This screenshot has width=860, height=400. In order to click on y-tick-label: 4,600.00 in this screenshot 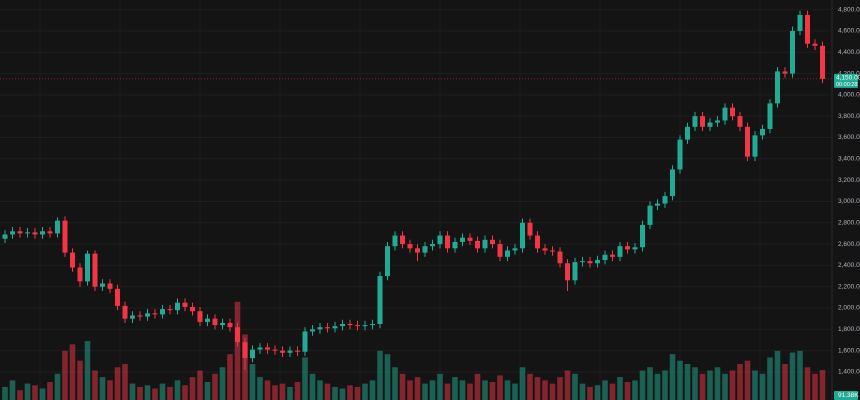, I will do `click(849, 31)`.